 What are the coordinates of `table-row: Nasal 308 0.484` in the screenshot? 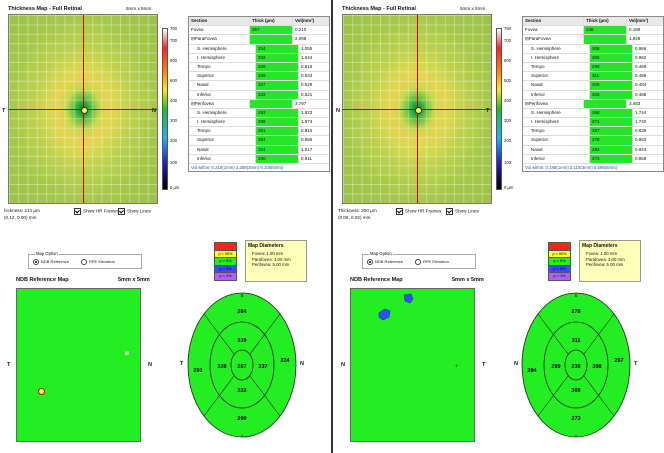 It's located at (593, 86).